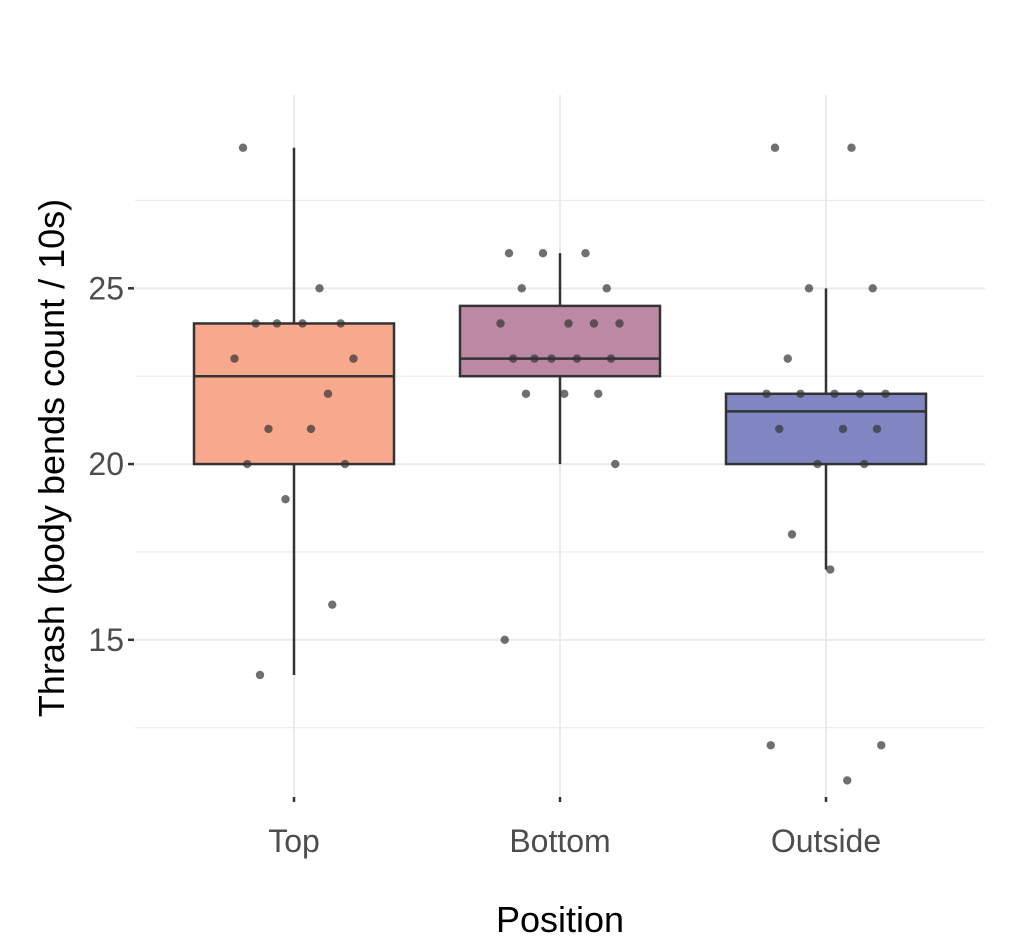  I want to click on x-axis-title: Position, so click(560, 919).